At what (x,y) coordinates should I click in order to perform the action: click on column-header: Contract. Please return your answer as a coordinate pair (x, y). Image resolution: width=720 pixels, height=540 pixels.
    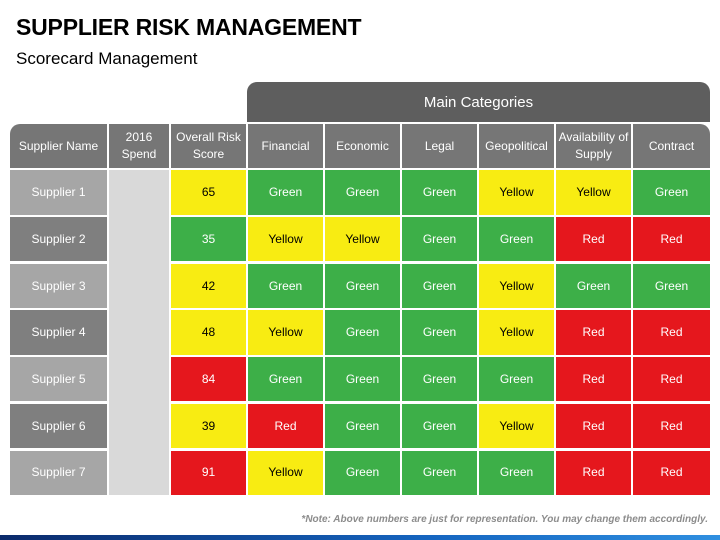
    Looking at the image, I should click on (671, 146).